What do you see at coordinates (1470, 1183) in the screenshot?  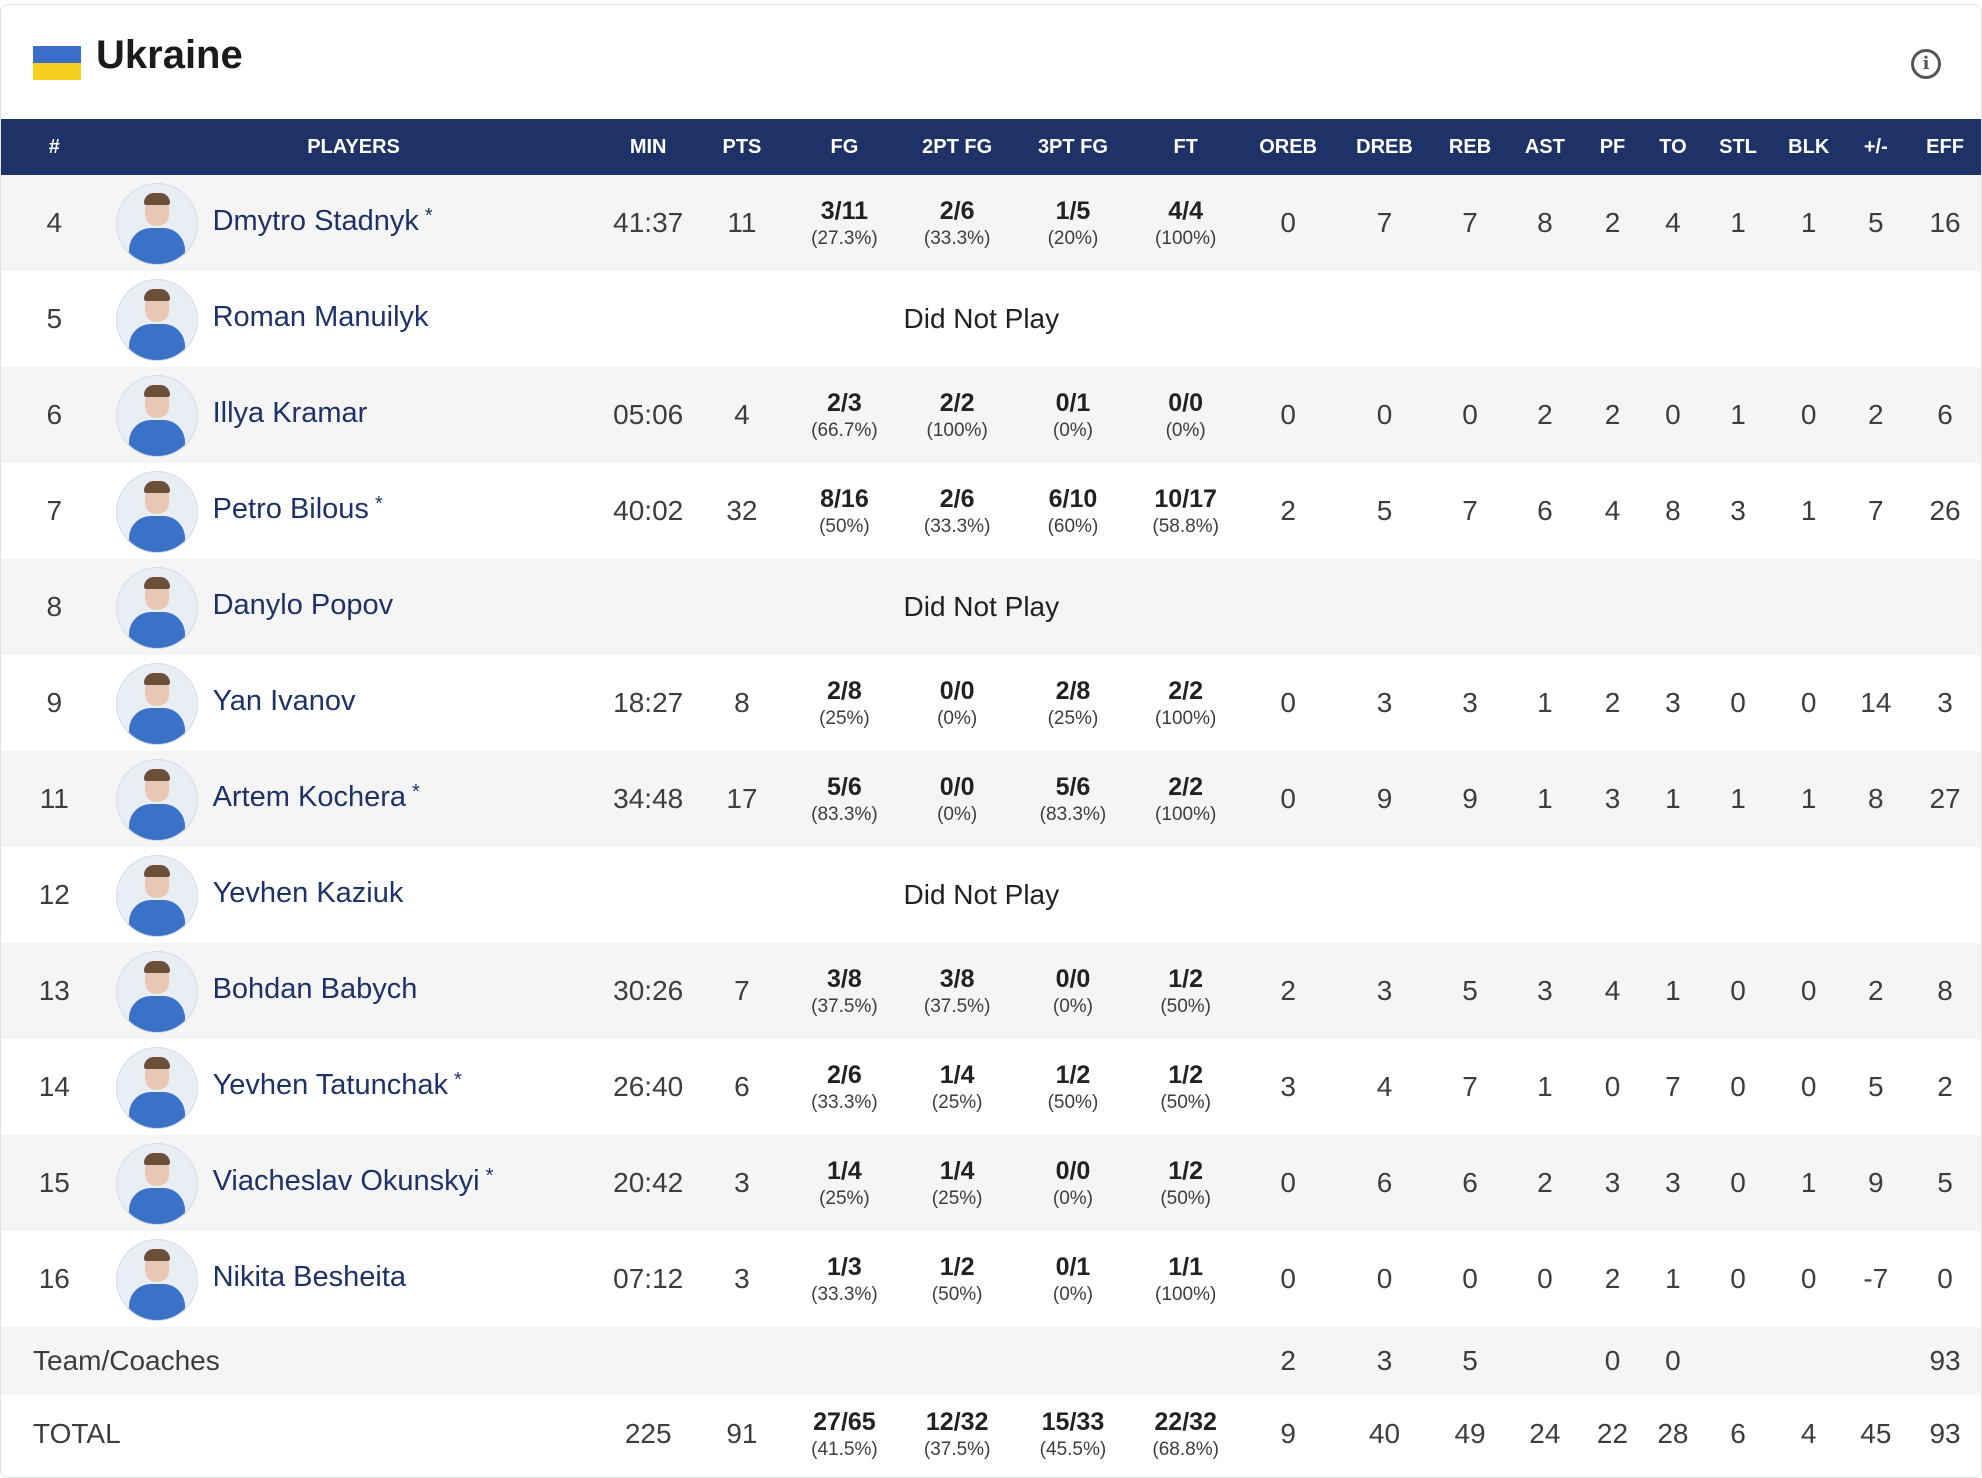 I see `stat-reb: 6` at bounding box center [1470, 1183].